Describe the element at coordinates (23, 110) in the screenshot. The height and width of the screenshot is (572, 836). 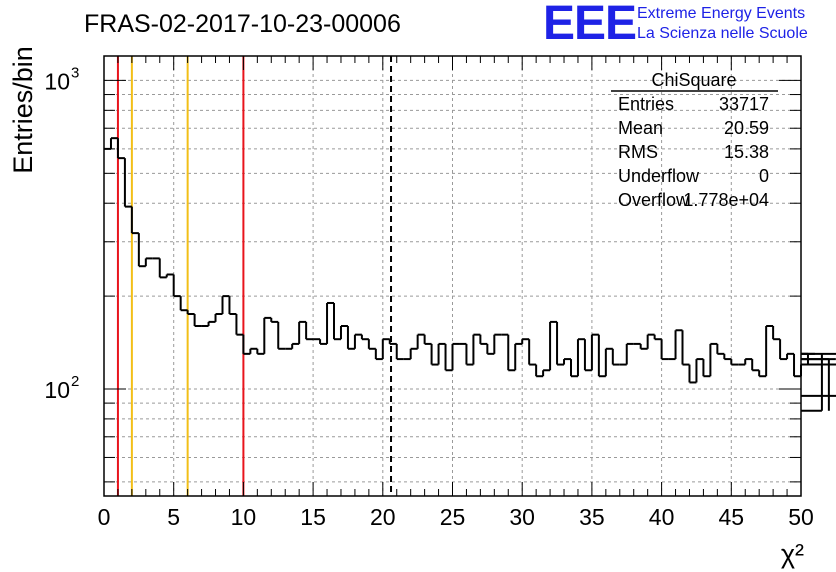
I see `y-axis-label: Entries/bin` at that location.